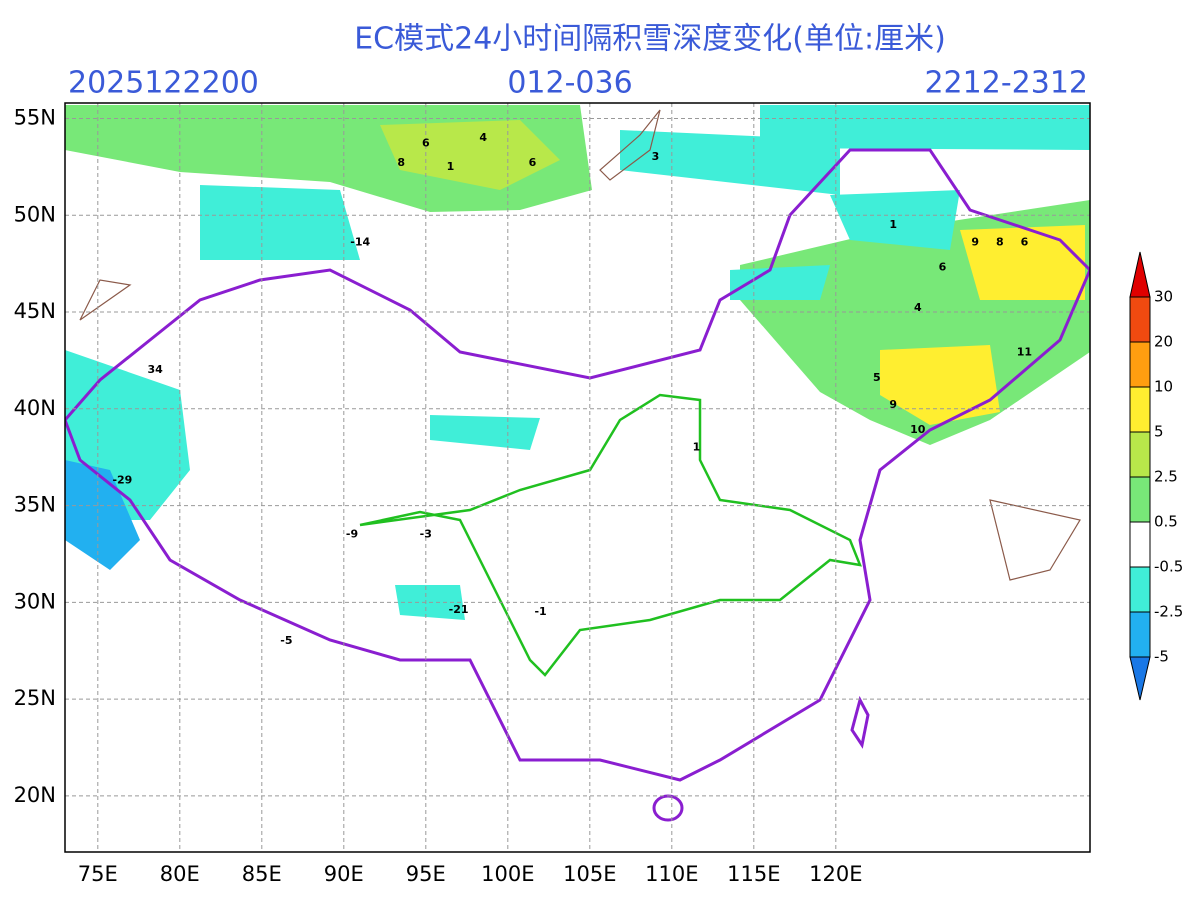 The width and height of the screenshot is (1200, 904). Describe the element at coordinates (98, 874) in the screenshot. I see `lon-label: 75E` at that location.